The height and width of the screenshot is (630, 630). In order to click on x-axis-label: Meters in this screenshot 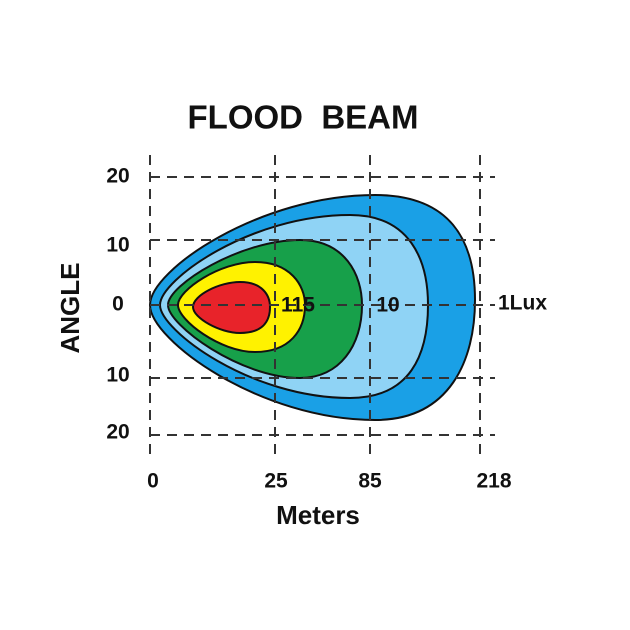, I will do `click(318, 515)`.